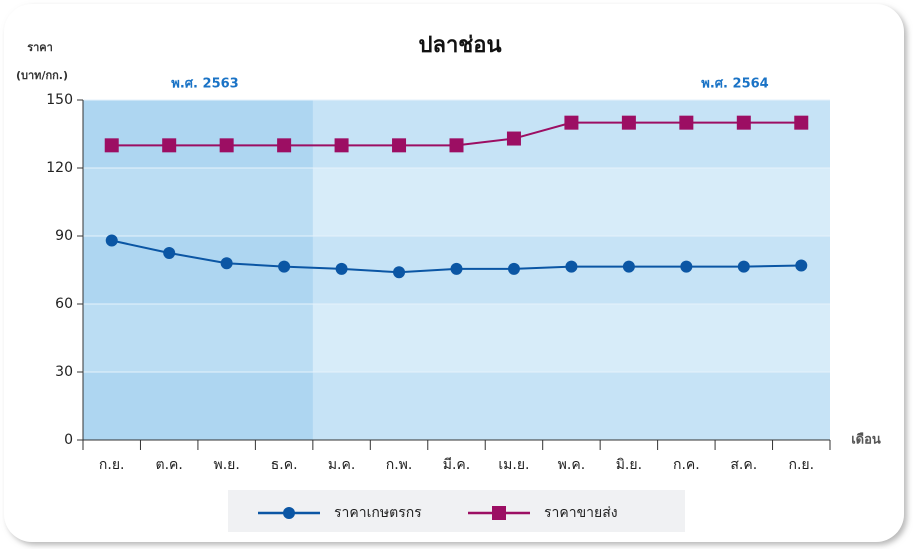  What do you see at coordinates (572, 465) in the screenshot?
I see `x-tick-label: พ.ค.` at bounding box center [572, 465].